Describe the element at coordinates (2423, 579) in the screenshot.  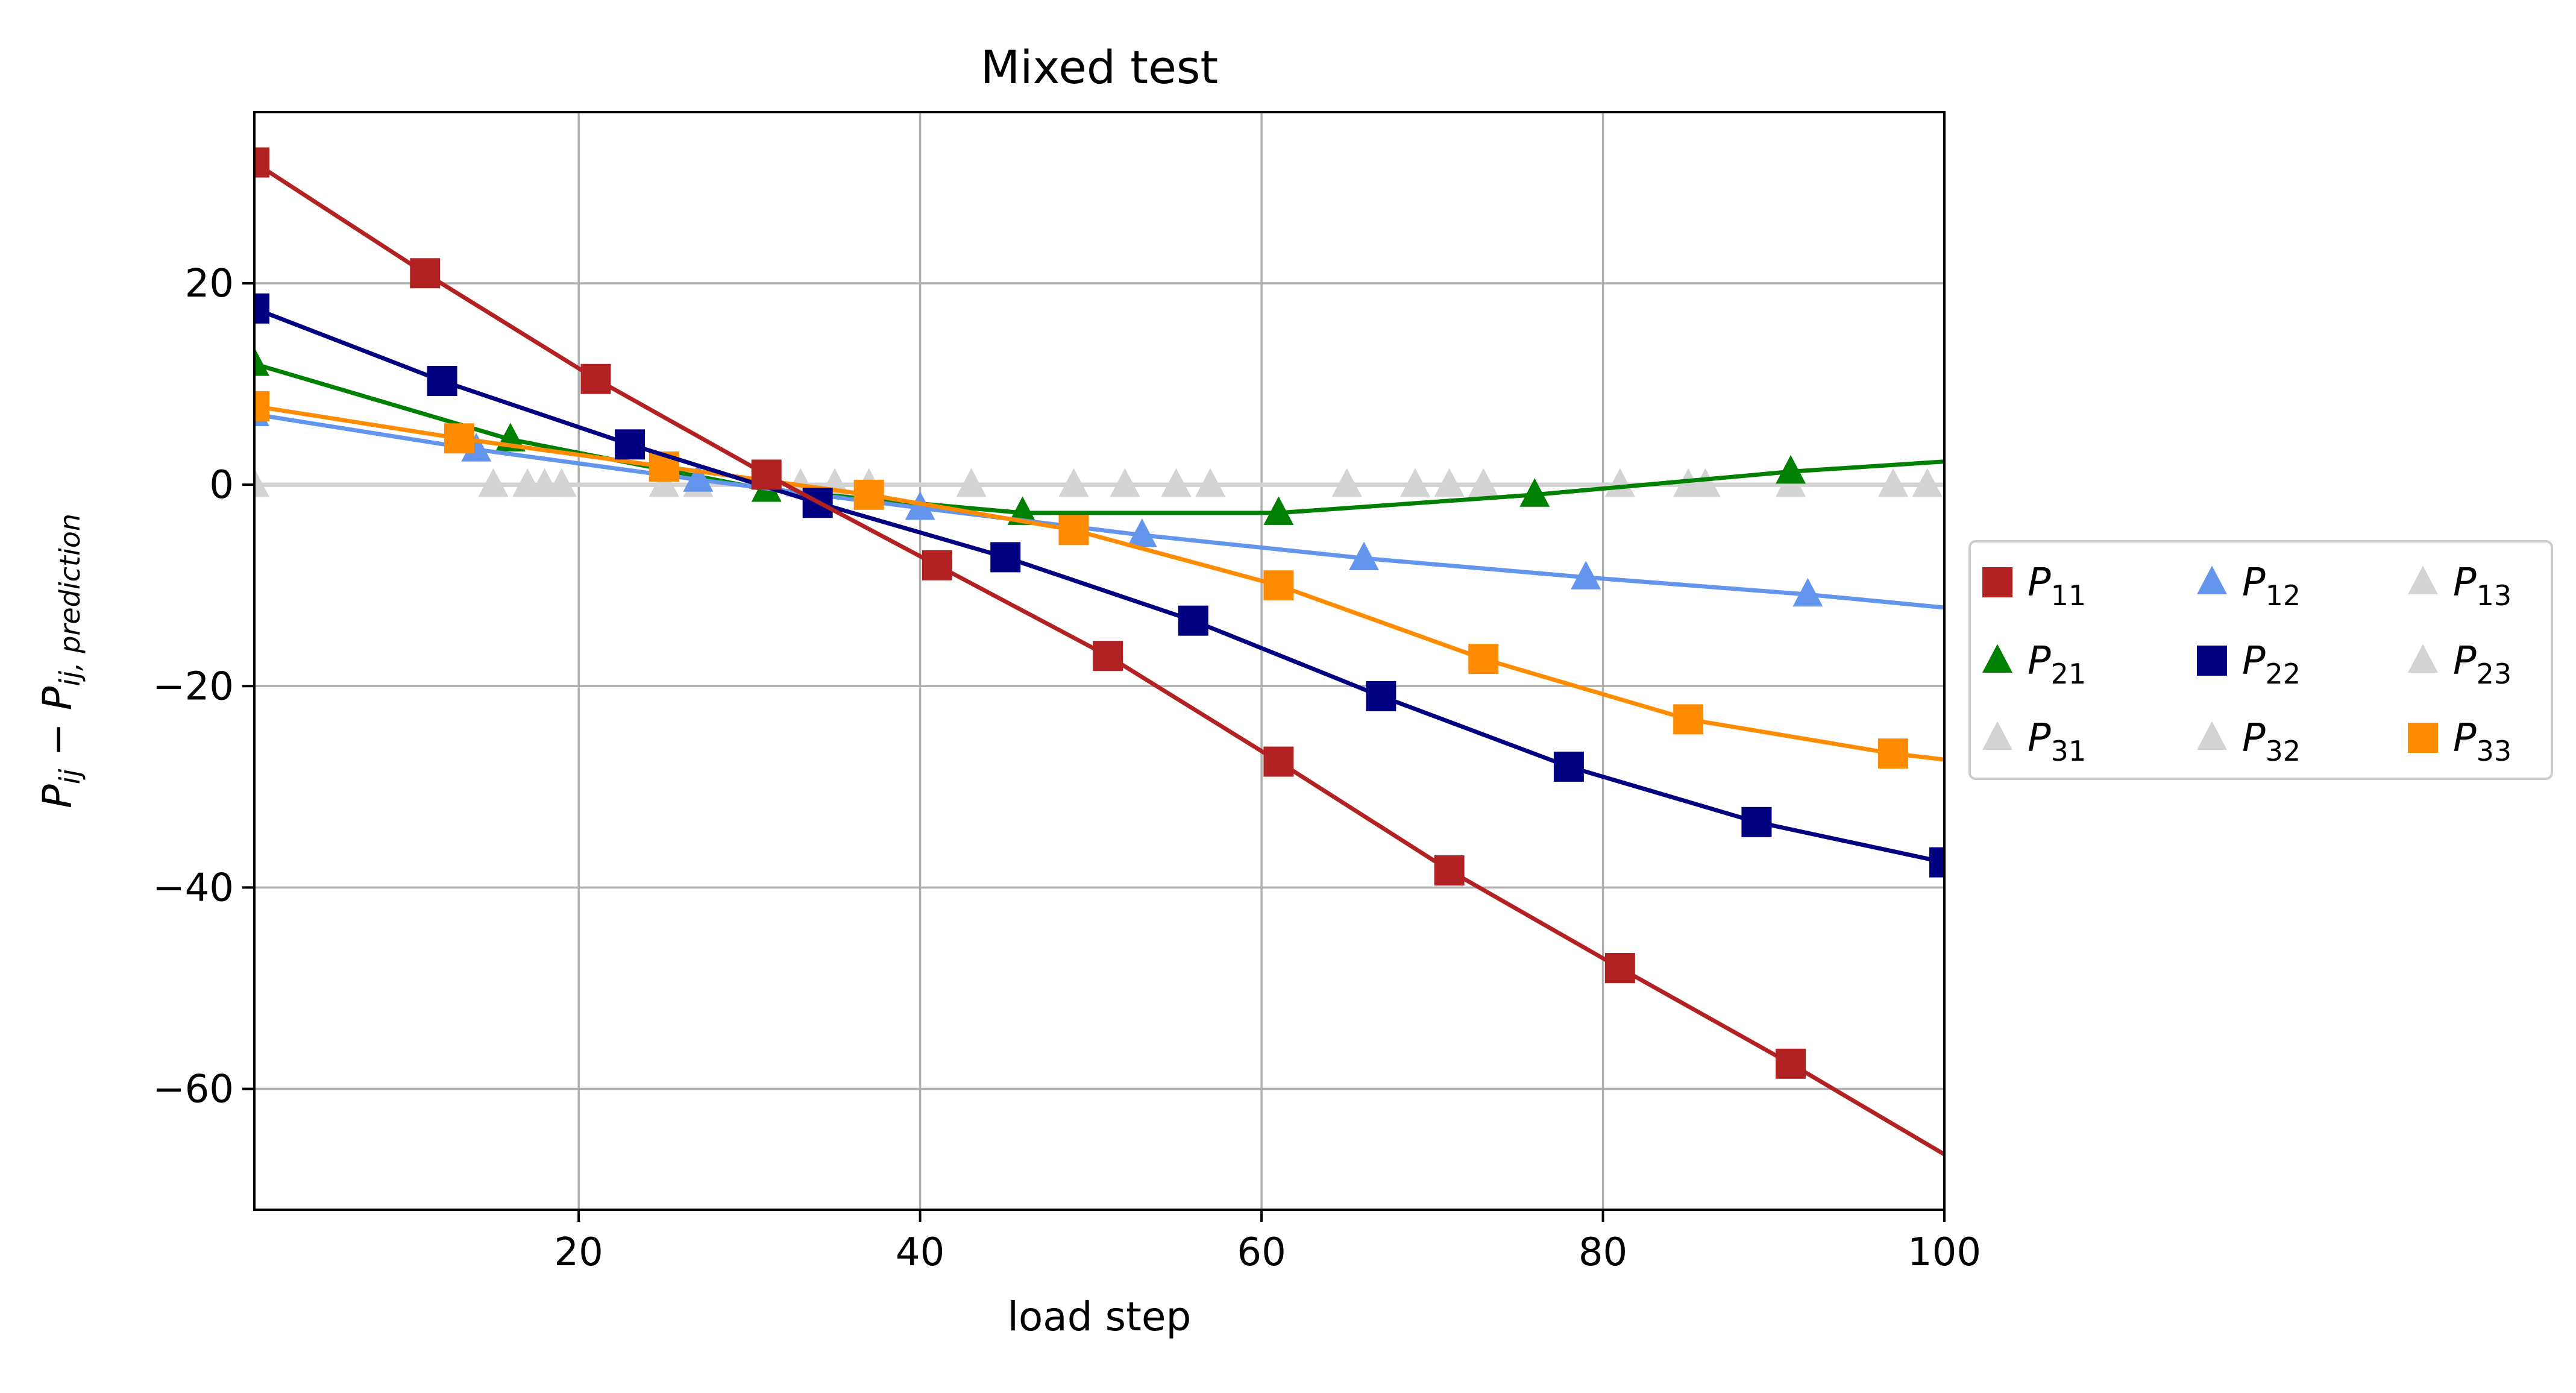
I see `legend-marker-P13` at that location.